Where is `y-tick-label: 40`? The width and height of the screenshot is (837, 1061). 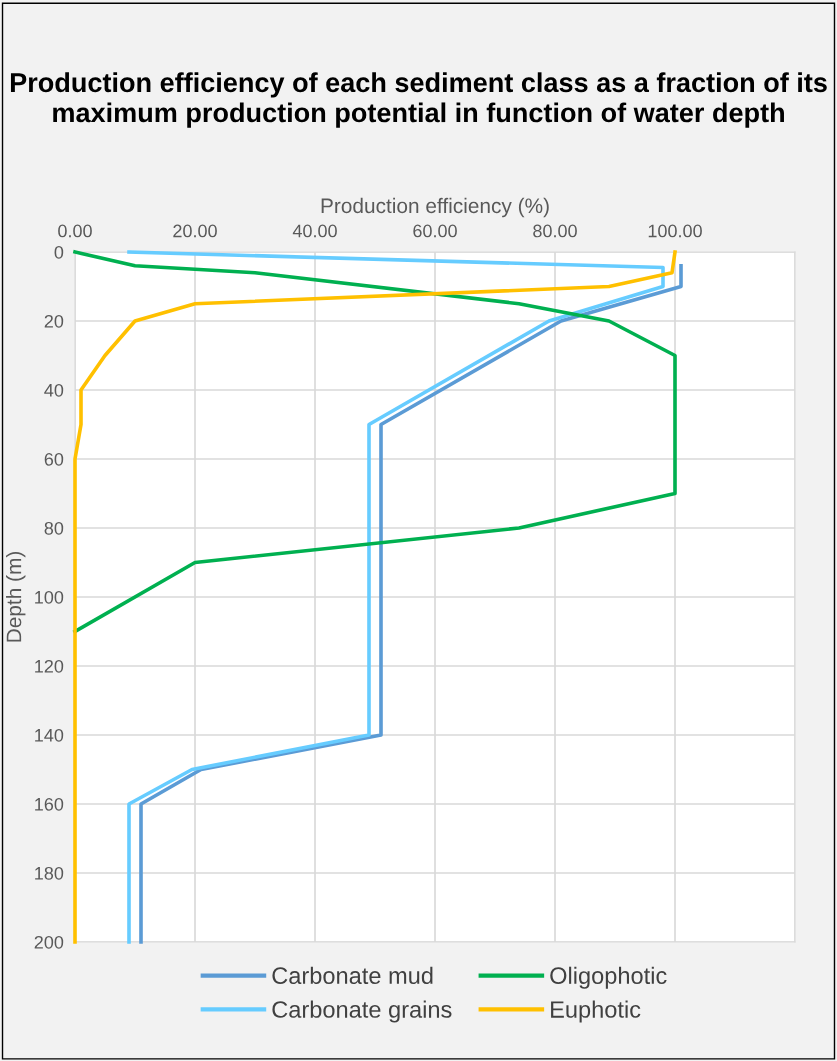
y-tick-label: 40 is located at coordinates (54, 390).